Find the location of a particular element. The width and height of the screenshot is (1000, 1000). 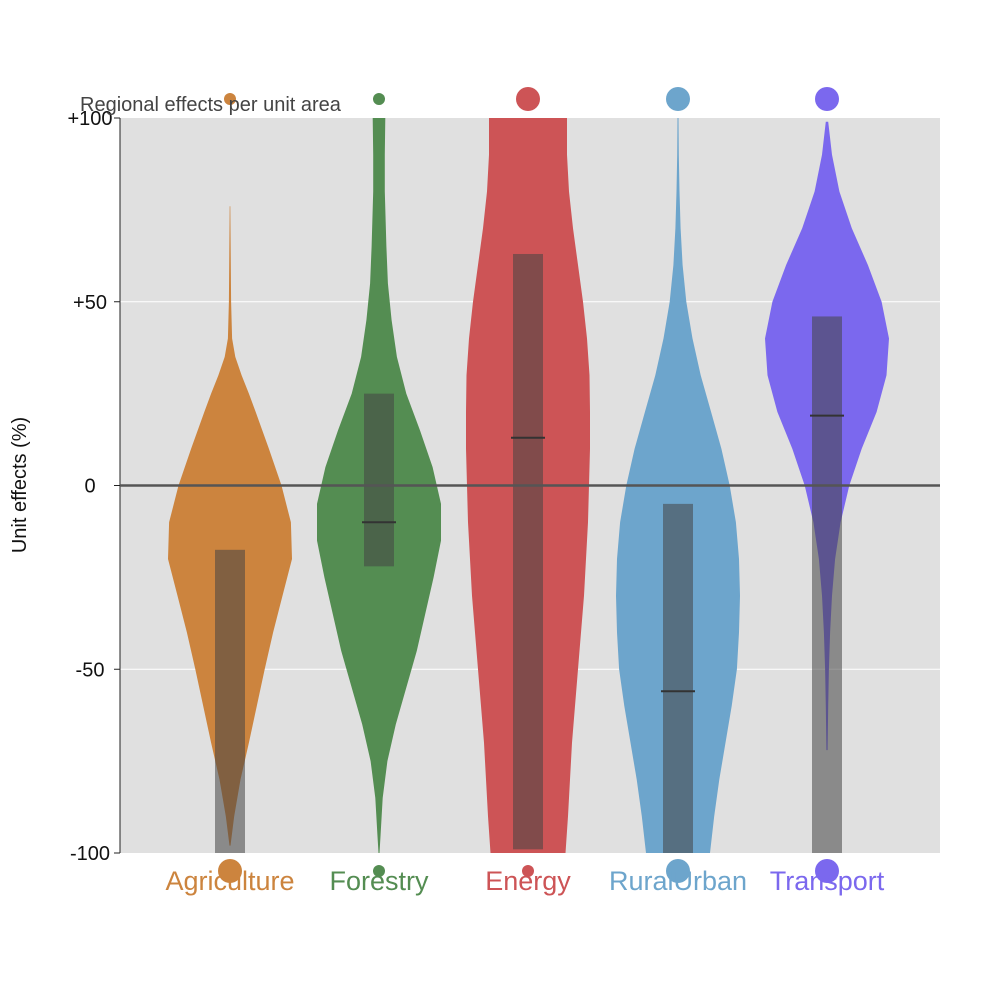

y-axis: +100 +50 0 -50 -100 is located at coordinates (94, 486).